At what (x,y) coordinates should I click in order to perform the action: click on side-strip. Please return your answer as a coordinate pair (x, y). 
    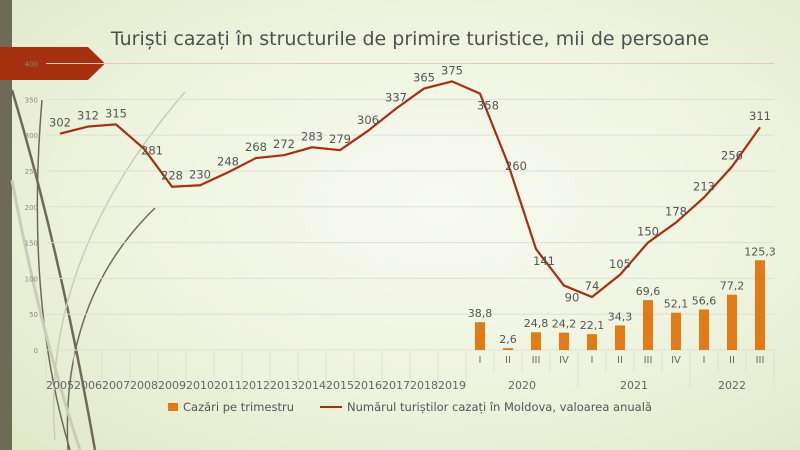
    Looking at the image, I should click on (6, 225).